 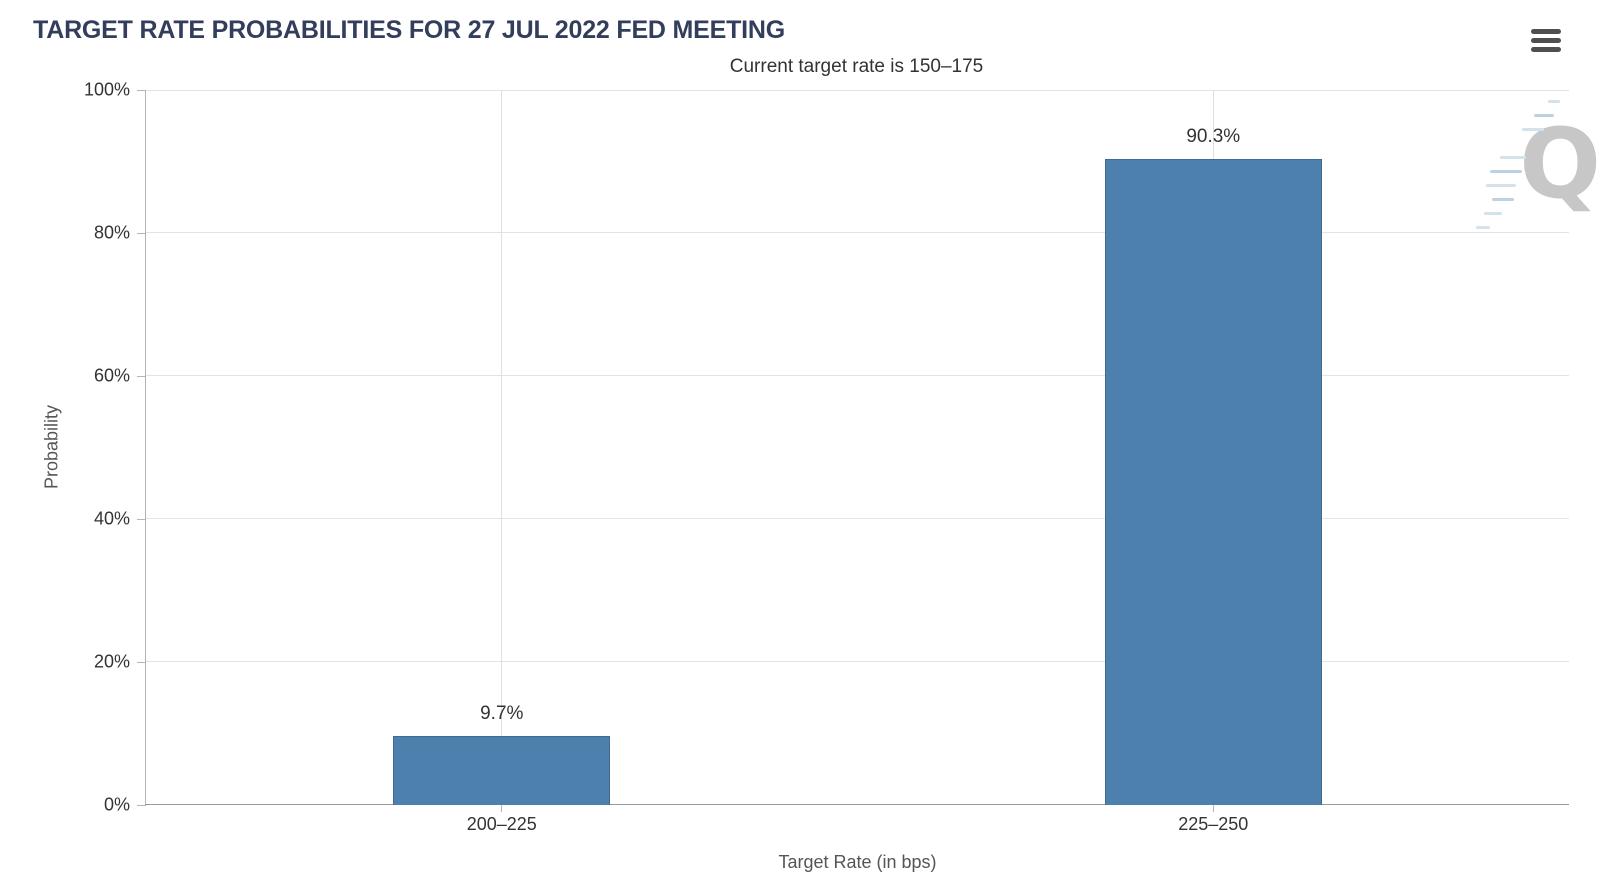 I want to click on y-tick-label: 0%, so click(x=116, y=804).